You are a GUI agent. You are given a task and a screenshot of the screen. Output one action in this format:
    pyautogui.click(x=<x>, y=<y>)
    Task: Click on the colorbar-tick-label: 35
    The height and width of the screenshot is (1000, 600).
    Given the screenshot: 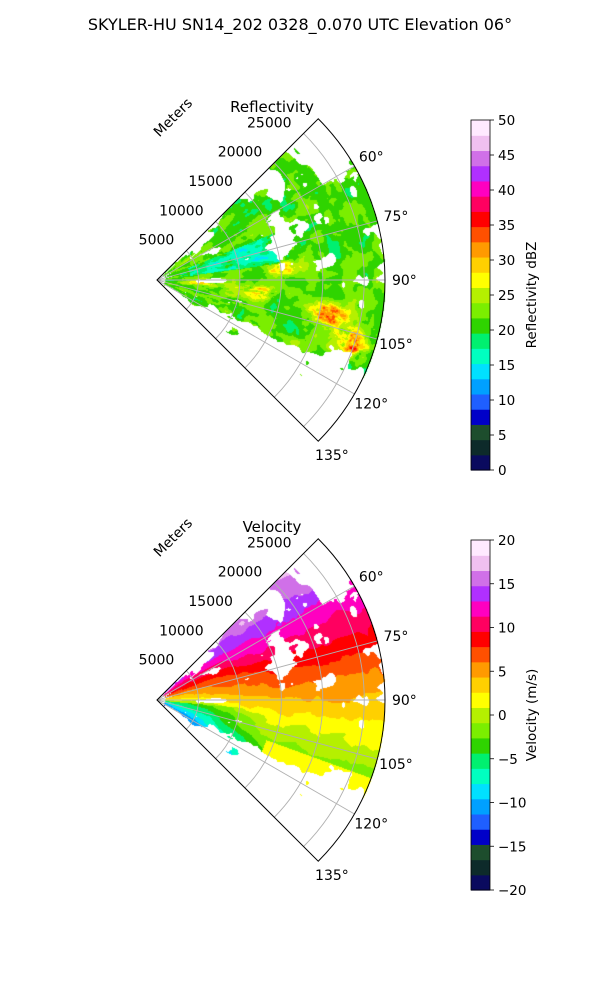 What is the action you would take?
    pyautogui.click(x=506, y=226)
    